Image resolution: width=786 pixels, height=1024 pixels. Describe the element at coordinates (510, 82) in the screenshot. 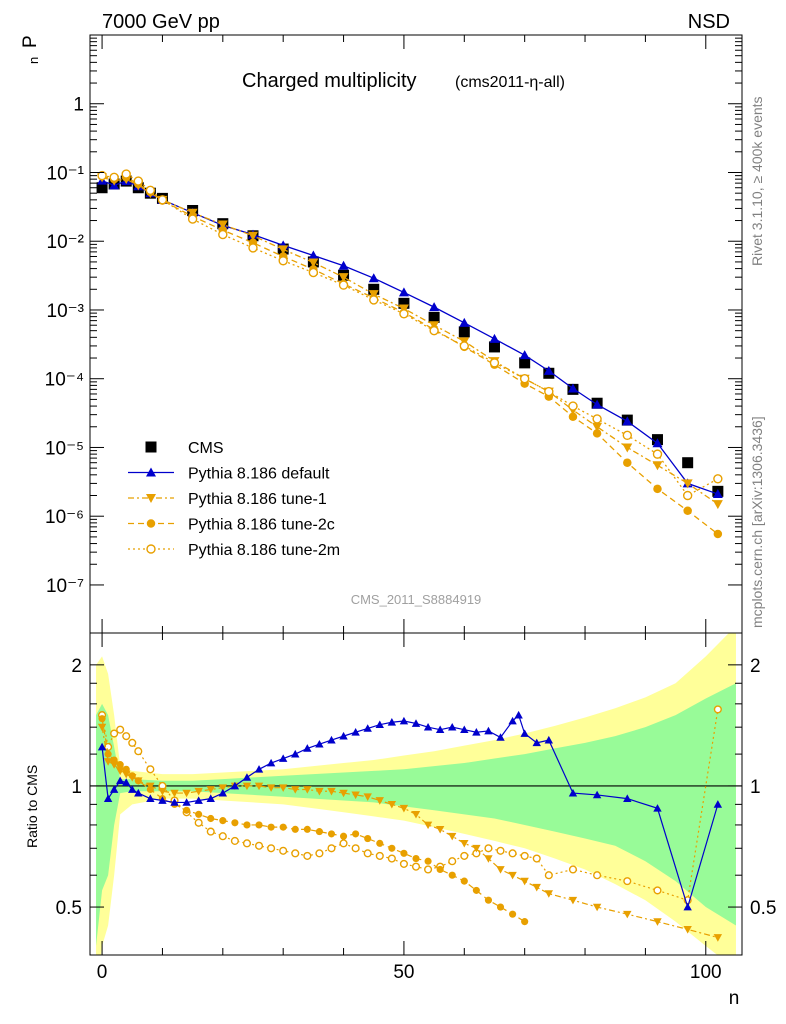

I see `main-subtitle: (cms2011-η-all)` at that location.